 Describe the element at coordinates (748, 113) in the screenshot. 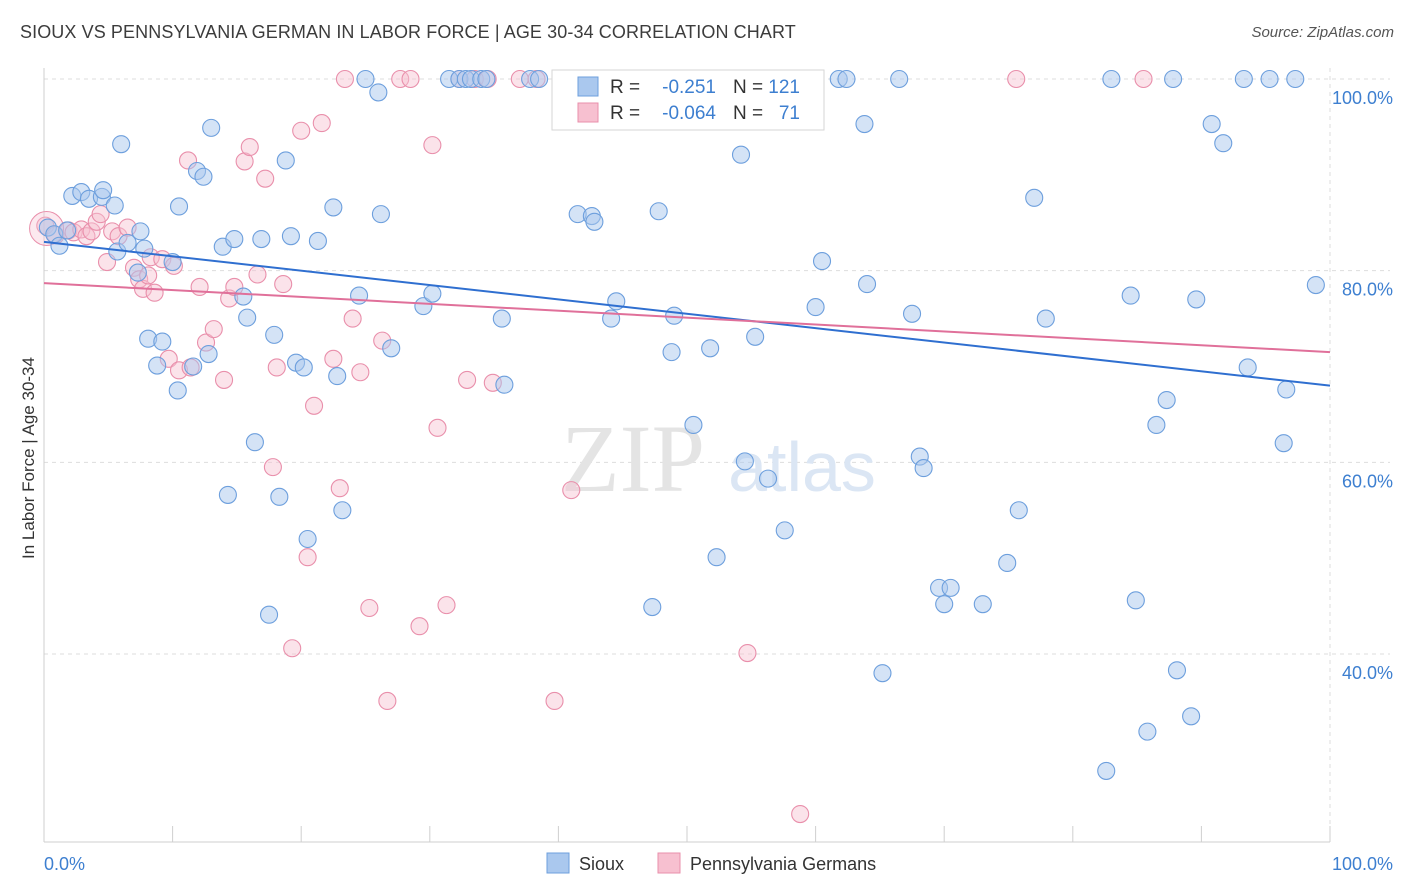

I see `legend-n-label: N =` at that location.